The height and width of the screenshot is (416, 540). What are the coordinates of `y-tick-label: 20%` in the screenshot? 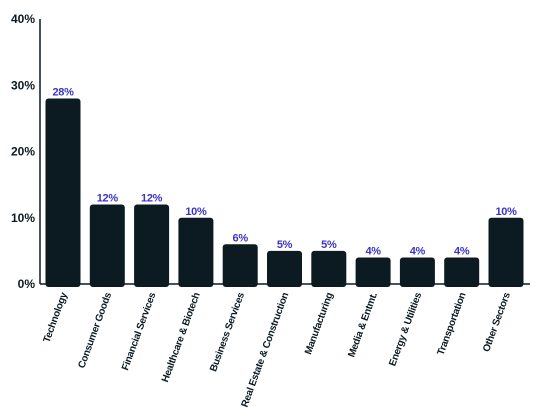 It's located at (23, 152).